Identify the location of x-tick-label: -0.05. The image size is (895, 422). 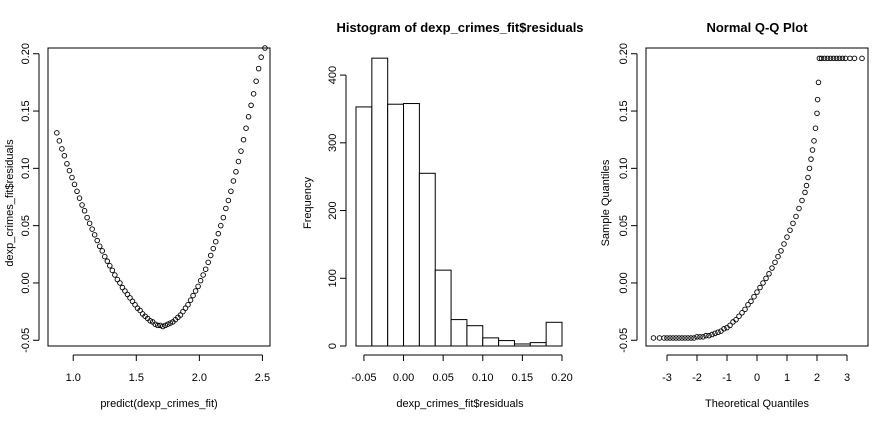
(363, 378).